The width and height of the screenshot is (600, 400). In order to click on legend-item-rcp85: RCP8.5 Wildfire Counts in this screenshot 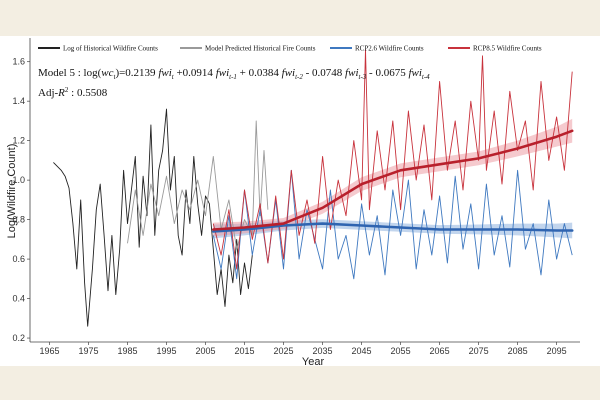, I will do `click(495, 49)`.